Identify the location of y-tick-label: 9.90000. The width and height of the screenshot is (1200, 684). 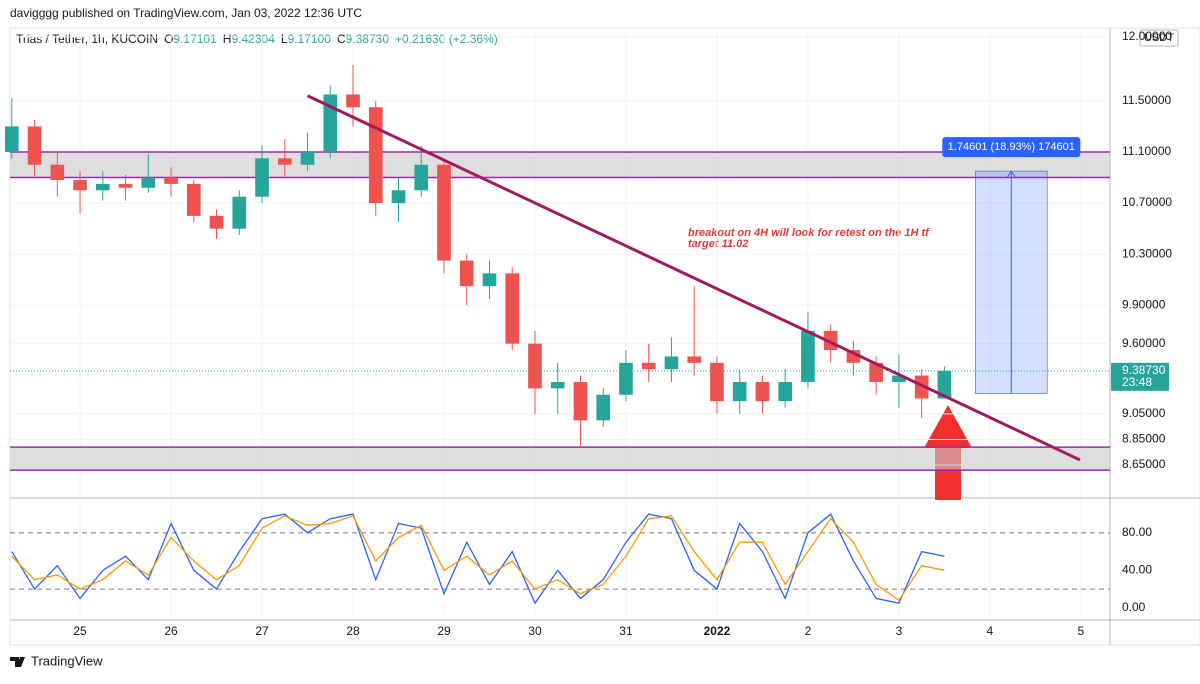
(1144, 304).